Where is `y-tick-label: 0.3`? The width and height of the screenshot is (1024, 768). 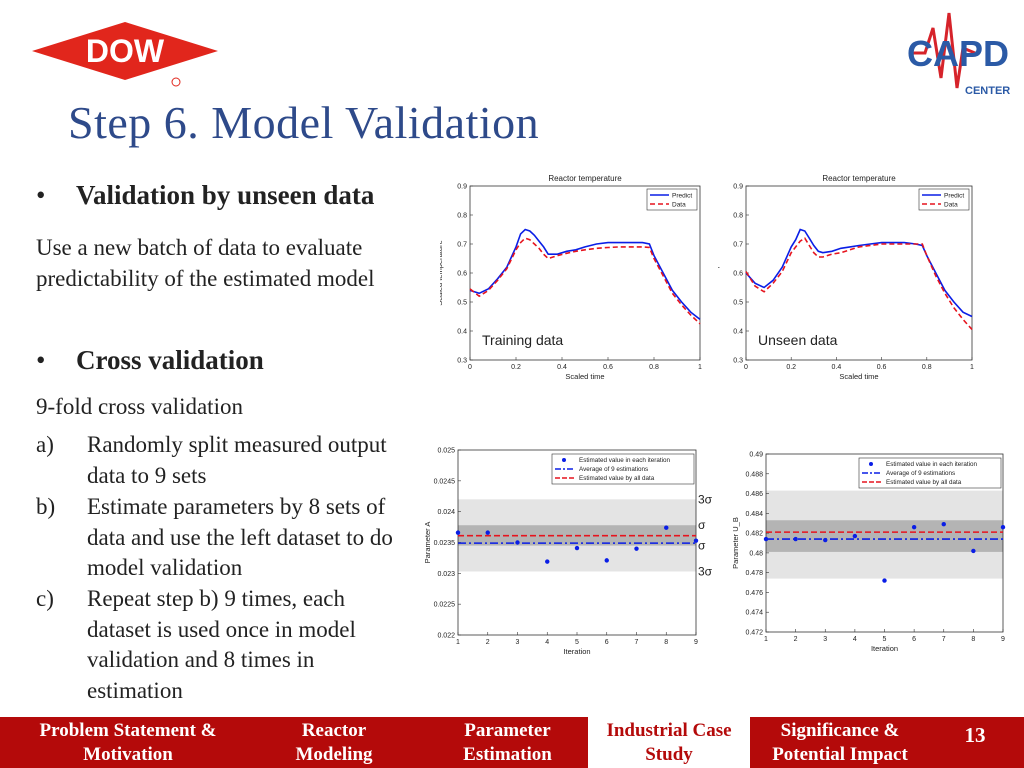
y-tick-label: 0.3 is located at coordinates (738, 361).